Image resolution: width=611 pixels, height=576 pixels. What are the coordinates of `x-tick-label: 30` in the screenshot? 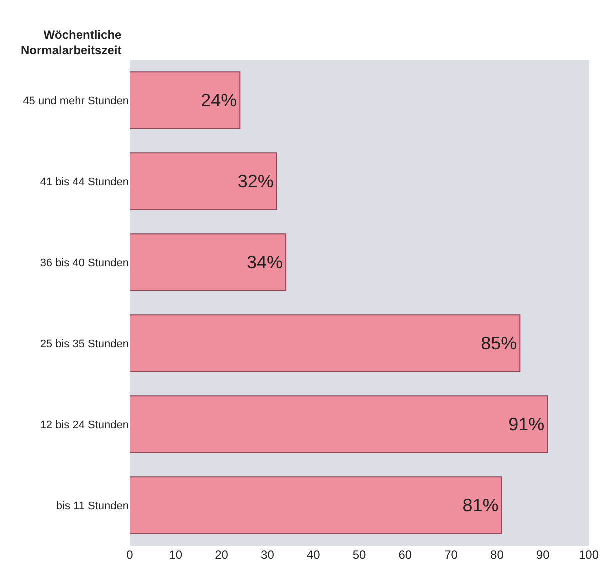 It's located at (268, 555).